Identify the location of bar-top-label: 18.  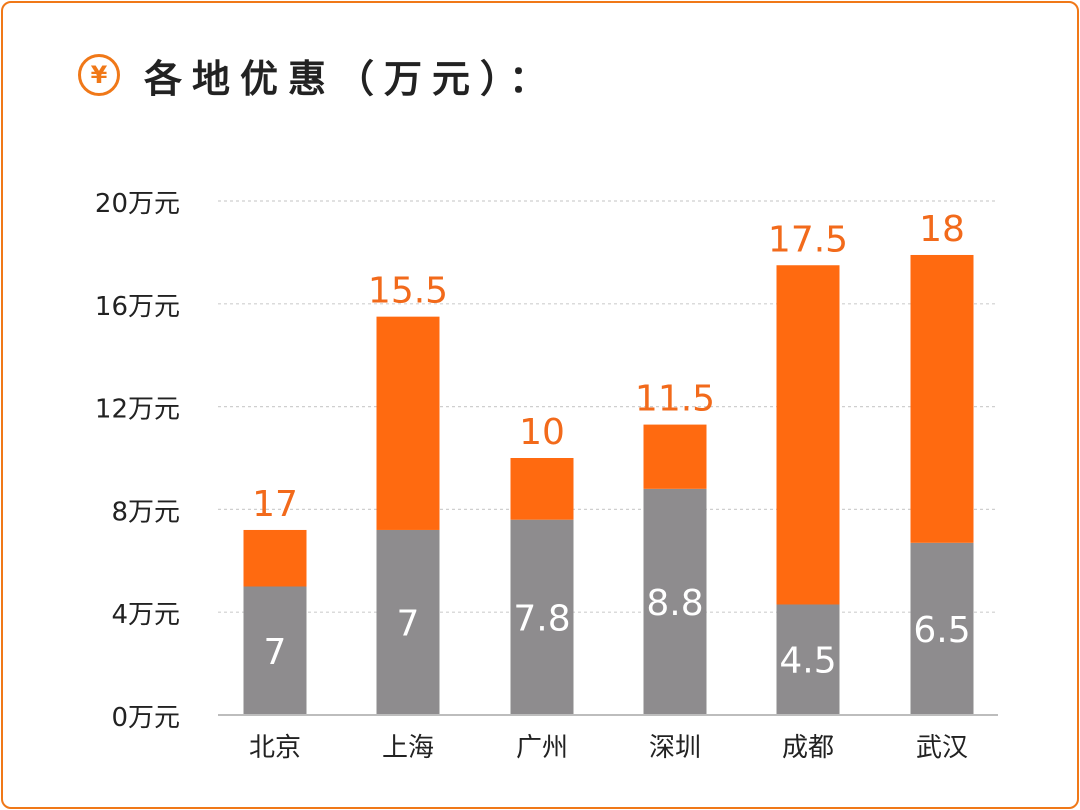
(942, 229).